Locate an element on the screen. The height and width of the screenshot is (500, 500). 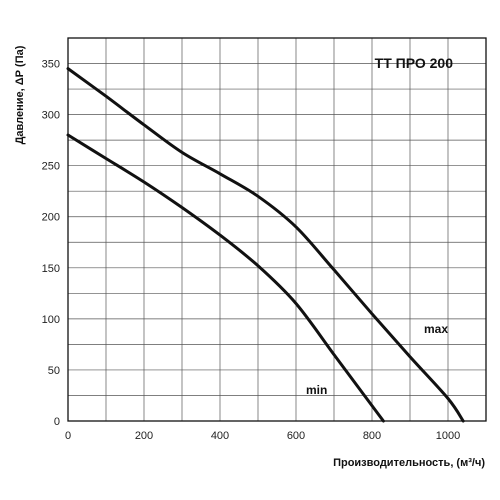
y-tick-label: 50 is located at coordinates (54, 371).